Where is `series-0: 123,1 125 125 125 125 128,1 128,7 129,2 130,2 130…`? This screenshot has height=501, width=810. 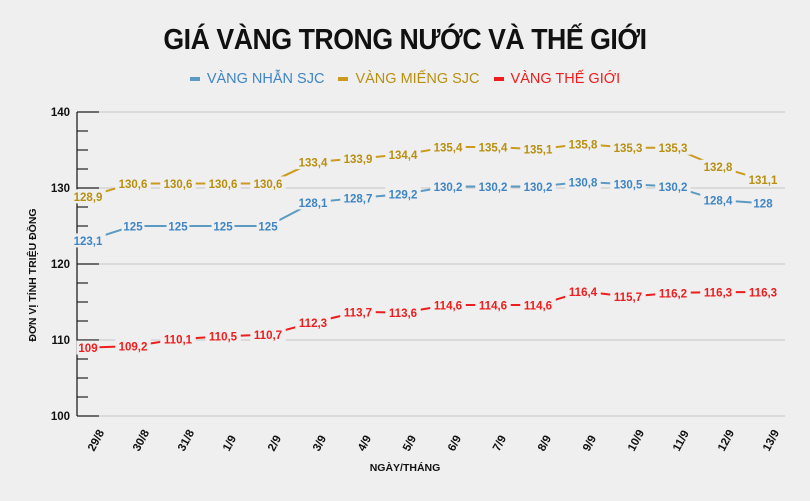
series-0: 123,1 125 125 125 125 128,1 128,7 129,2 130,2 130… is located at coordinates (422, 211).